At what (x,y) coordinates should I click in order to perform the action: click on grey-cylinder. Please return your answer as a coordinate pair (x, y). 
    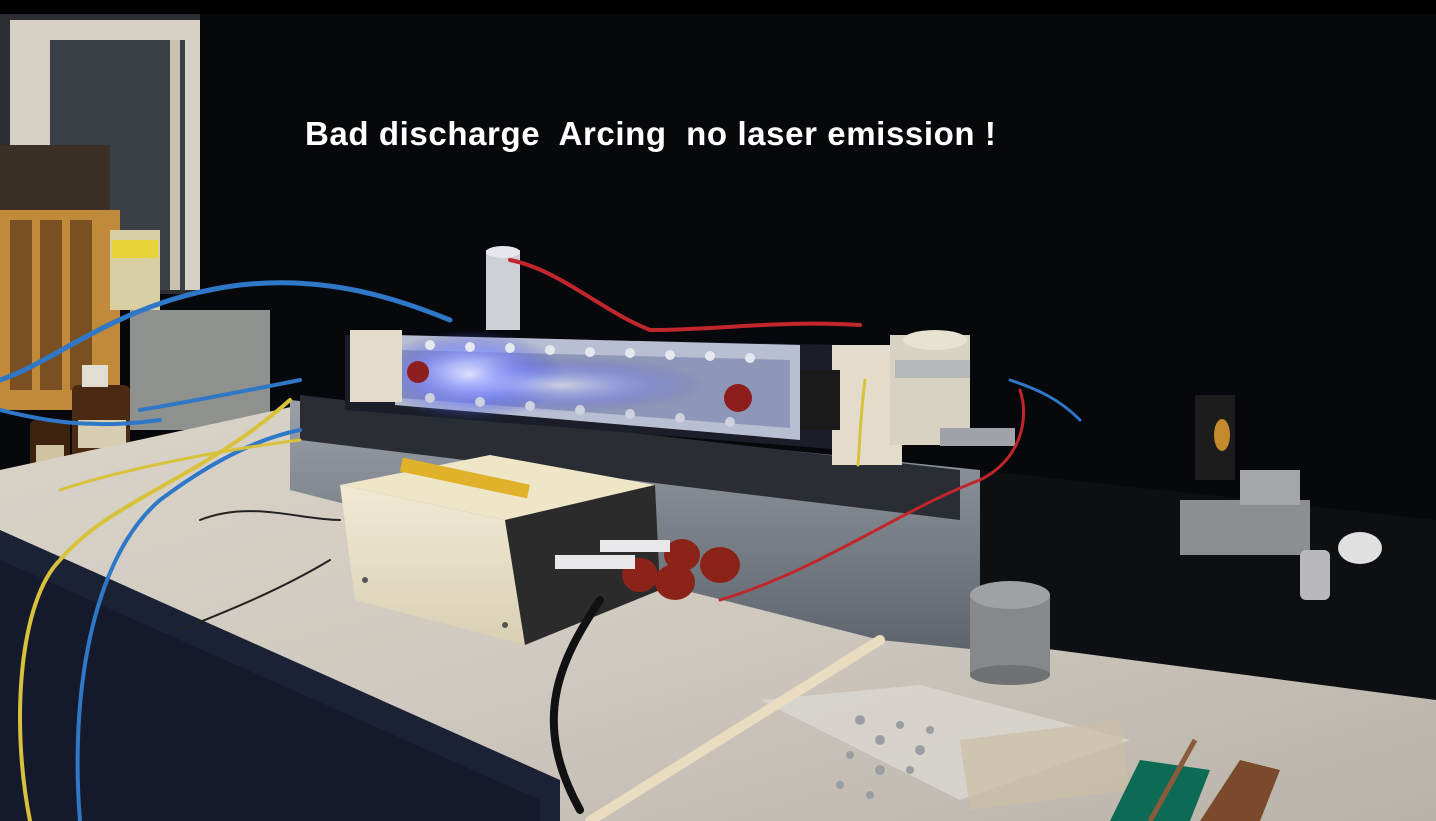
    Looking at the image, I should click on (1010, 633).